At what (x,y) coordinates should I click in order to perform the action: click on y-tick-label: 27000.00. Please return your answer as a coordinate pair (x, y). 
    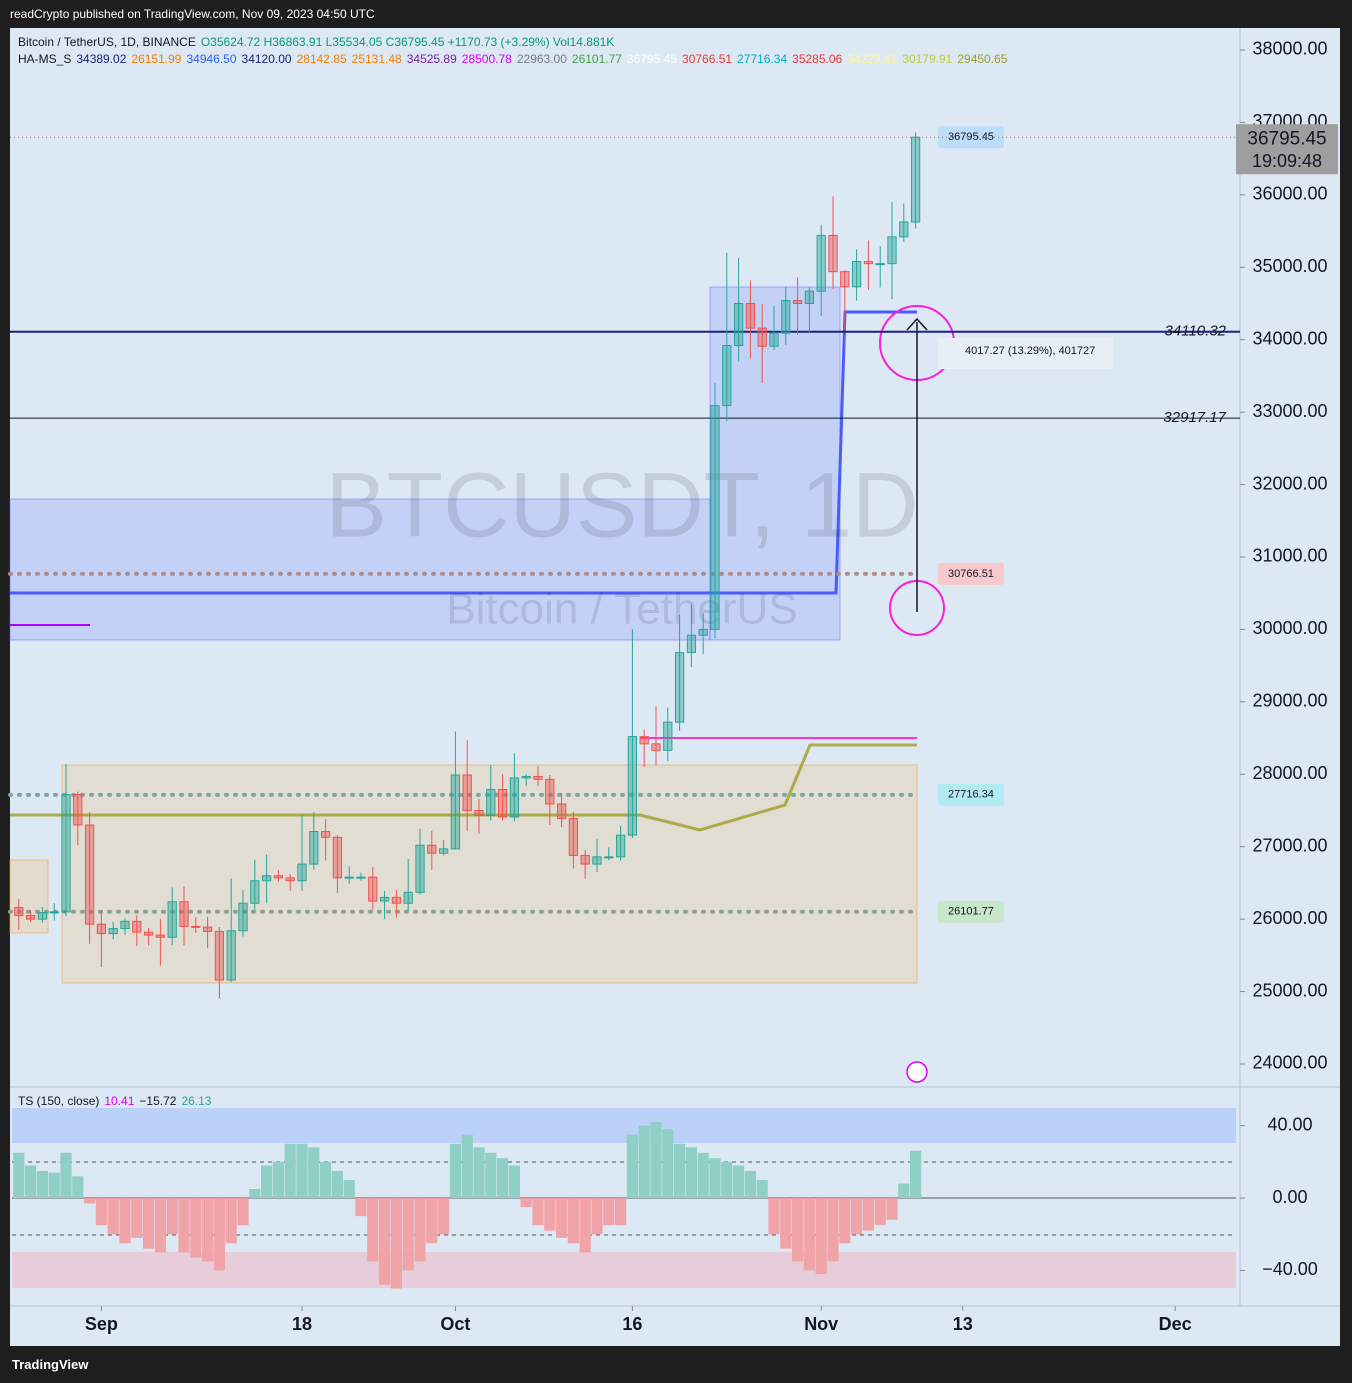
    Looking at the image, I should click on (1289, 845).